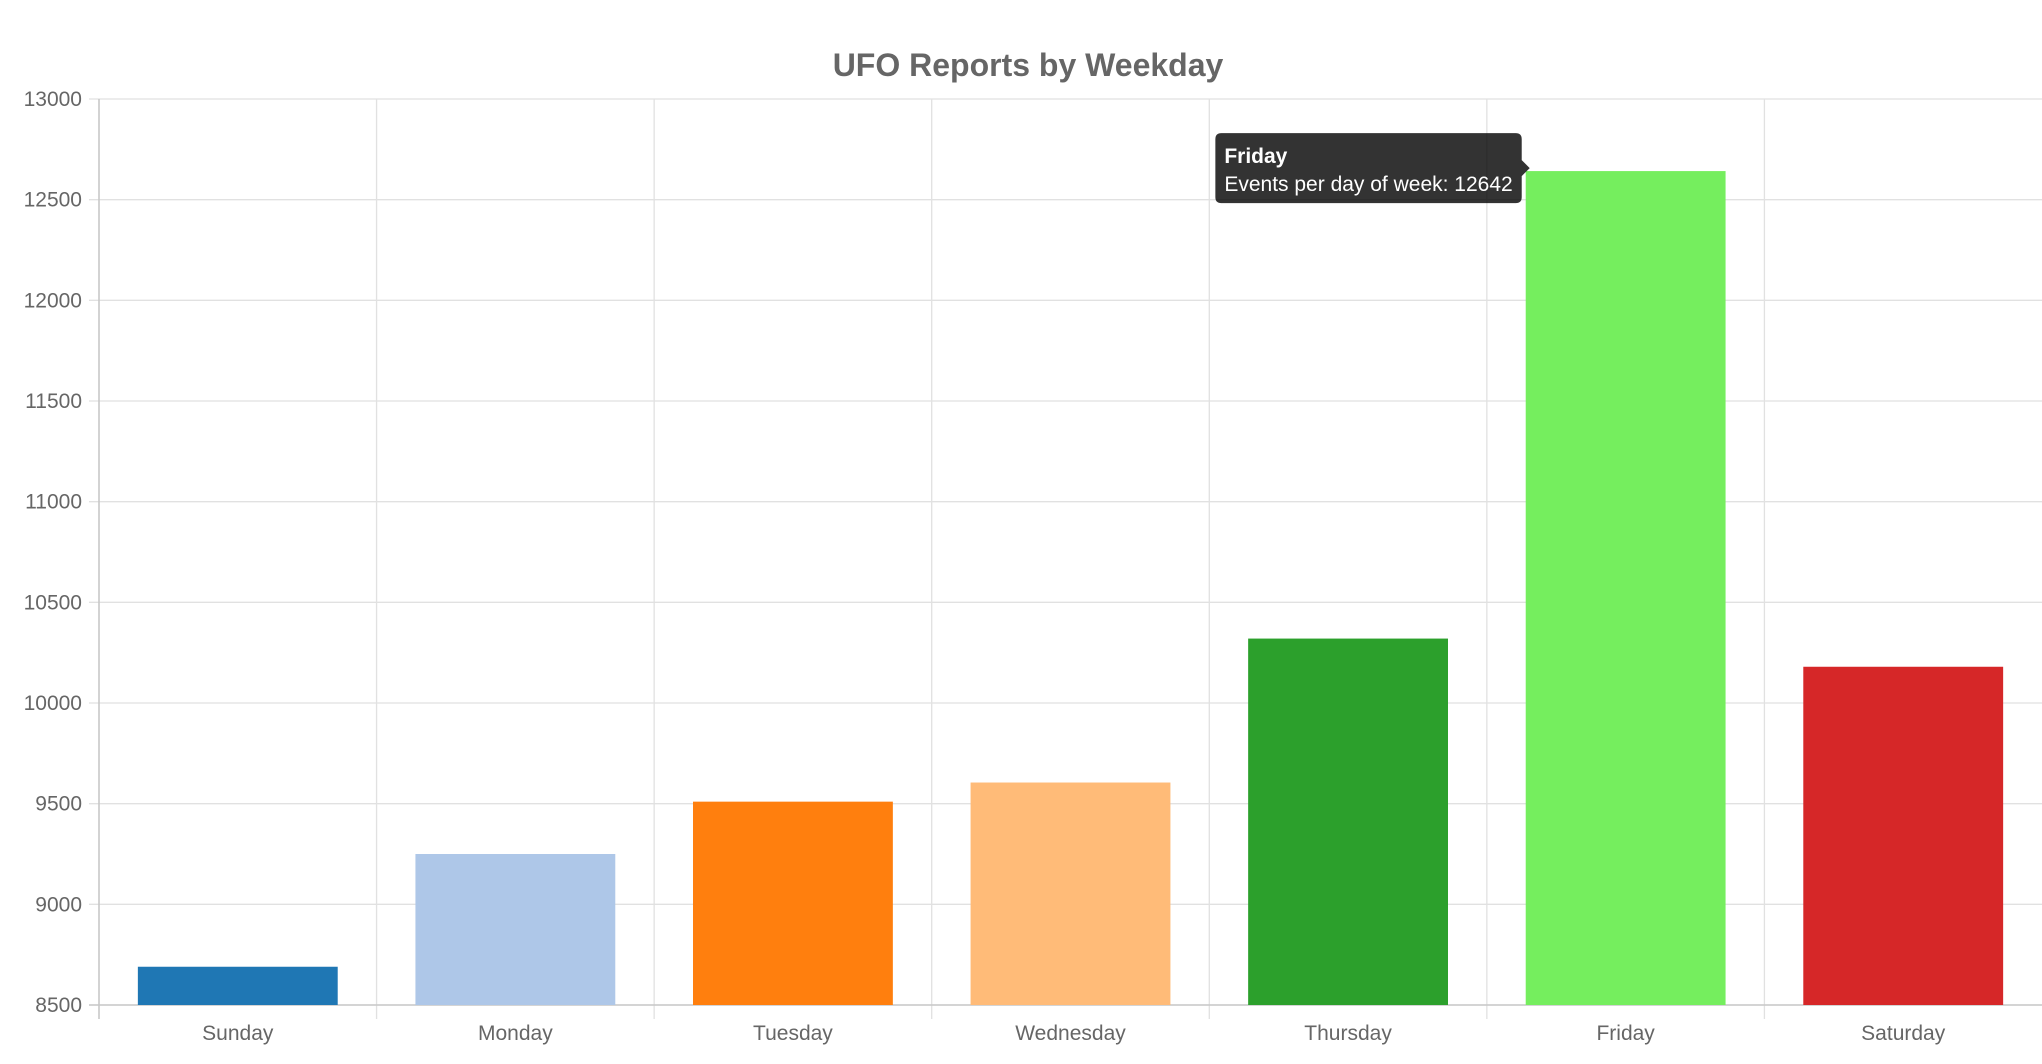  I want to click on bar-thursday, so click(1348, 821).